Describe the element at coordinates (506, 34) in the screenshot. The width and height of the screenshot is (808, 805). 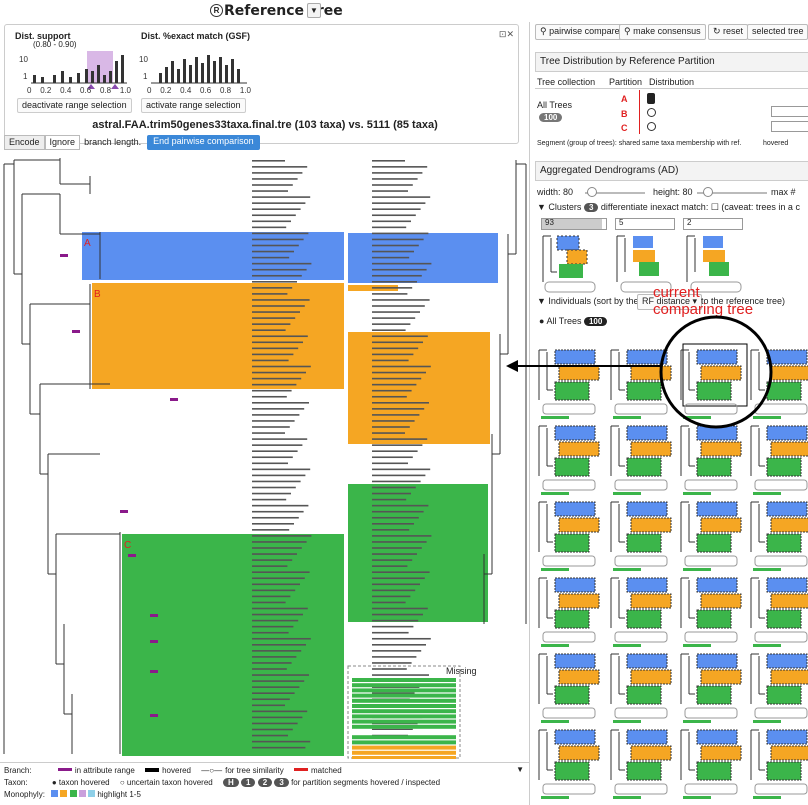
I see `close-icon: ⊡✕` at that location.